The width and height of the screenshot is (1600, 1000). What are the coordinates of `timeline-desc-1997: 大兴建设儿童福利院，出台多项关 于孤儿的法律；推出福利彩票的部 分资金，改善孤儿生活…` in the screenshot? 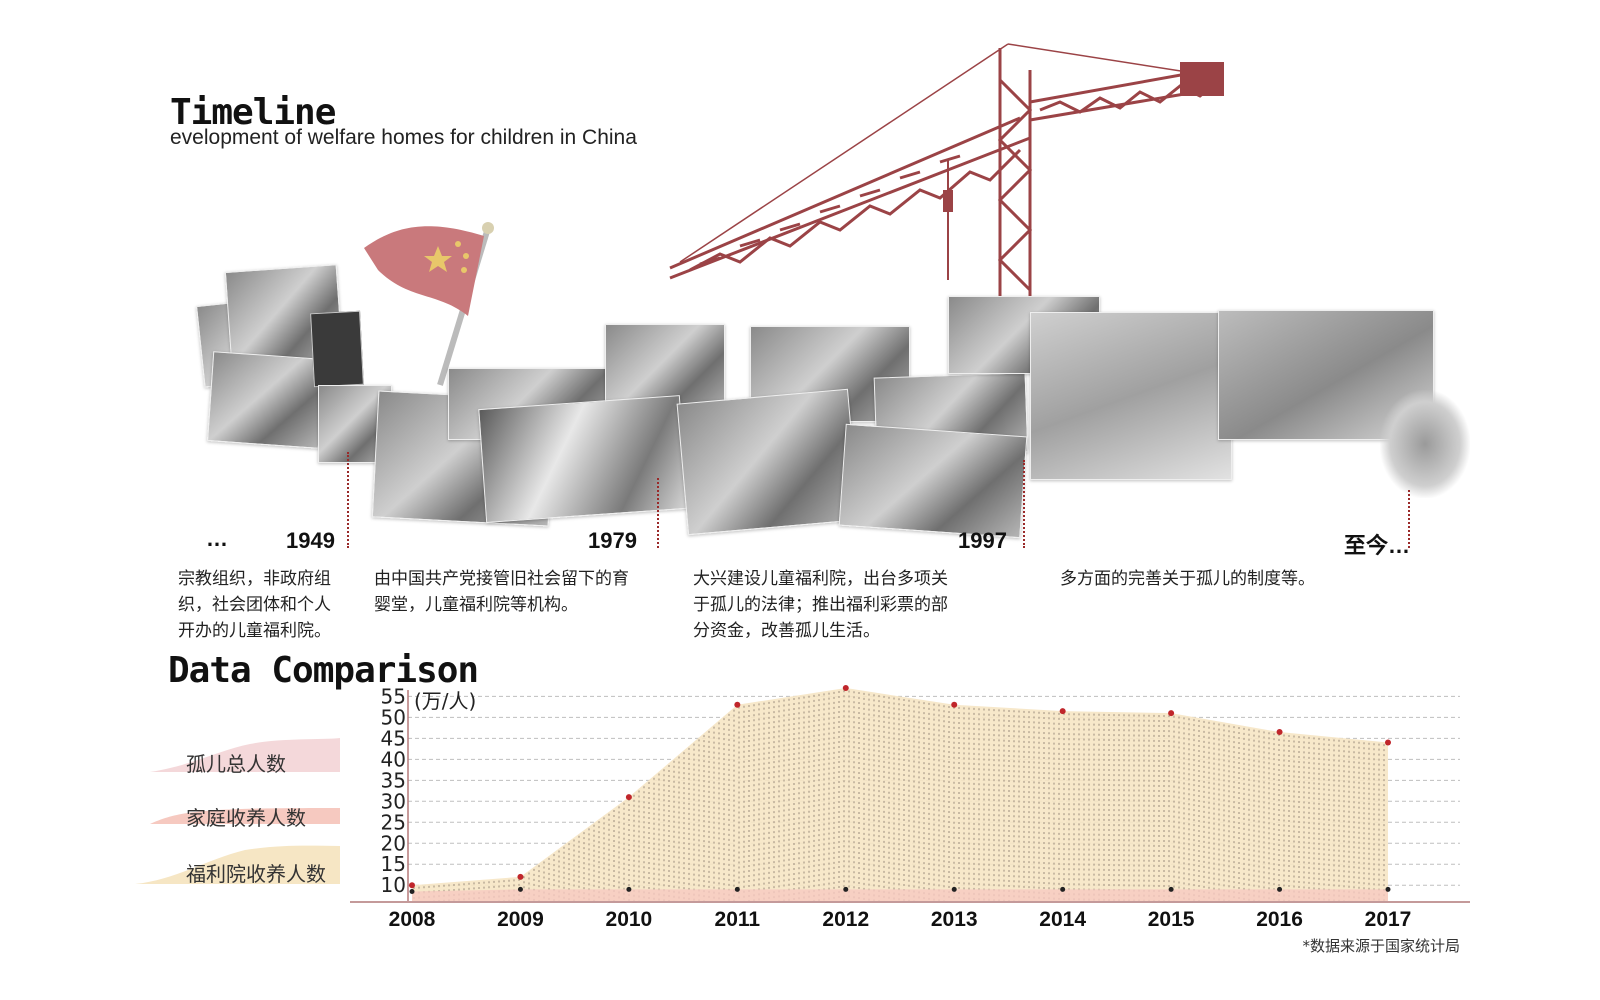 It's located at (820, 605).